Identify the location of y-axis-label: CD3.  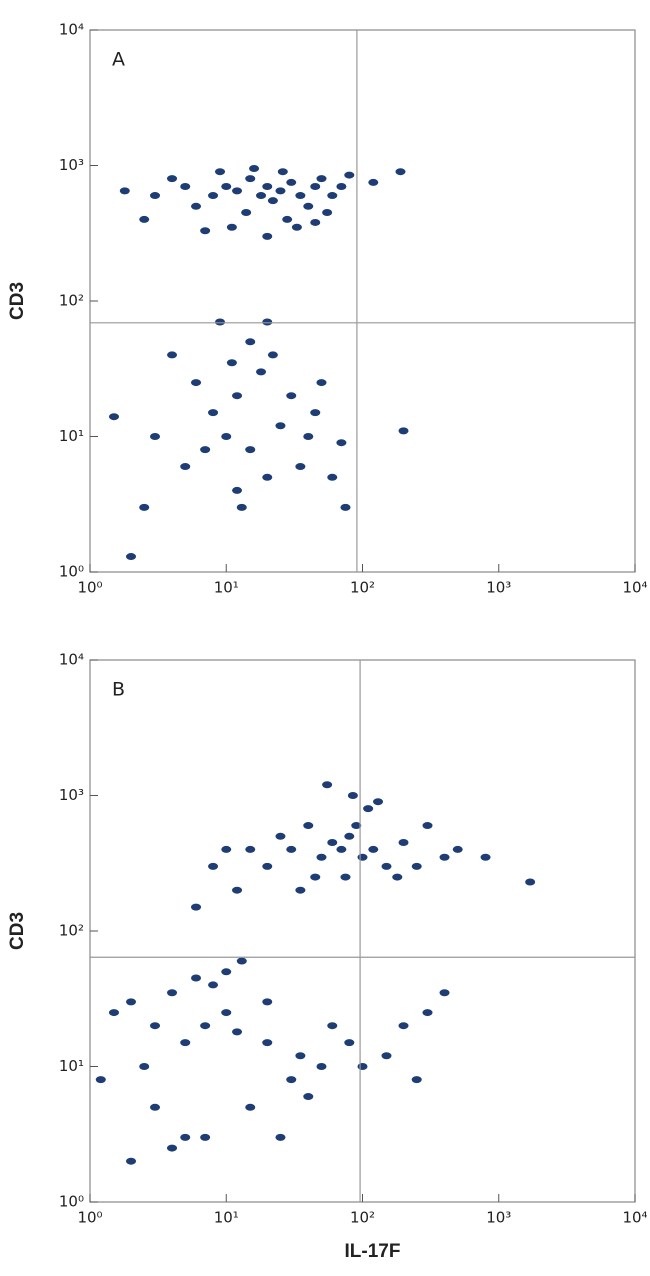
(17, 931).